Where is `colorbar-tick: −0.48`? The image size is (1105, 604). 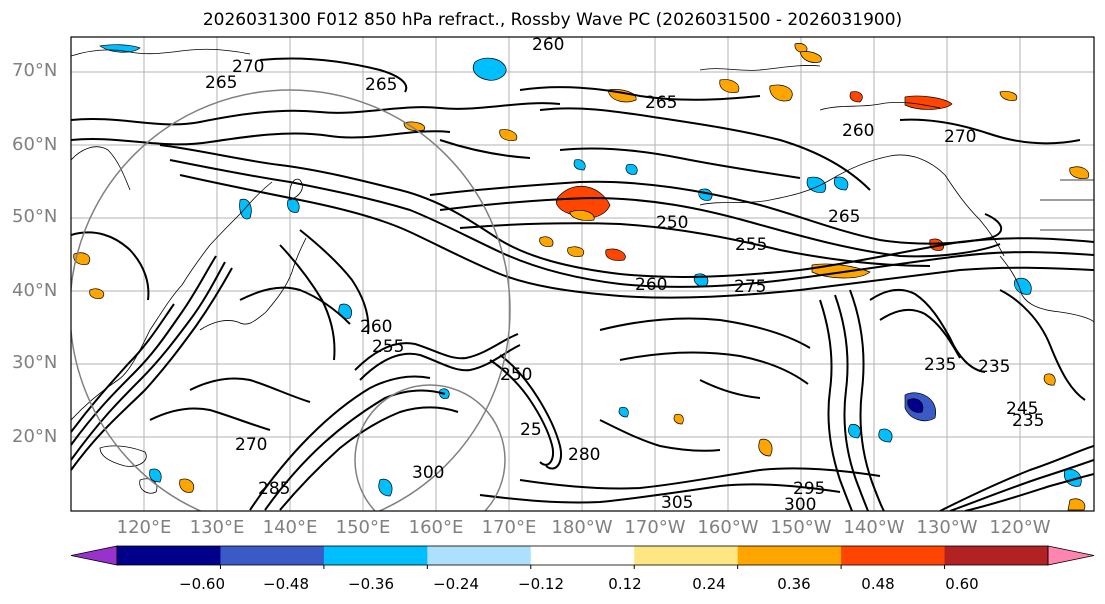 colorbar-tick: −0.48 is located at coordinates (286, 584).